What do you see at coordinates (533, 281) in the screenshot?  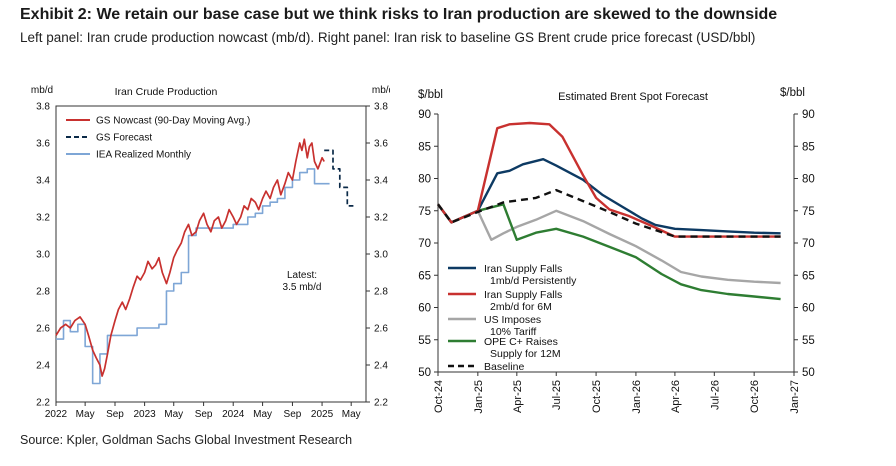 I see `legend-label: 1mb/d Persistently` at bounding box center [533, 281].